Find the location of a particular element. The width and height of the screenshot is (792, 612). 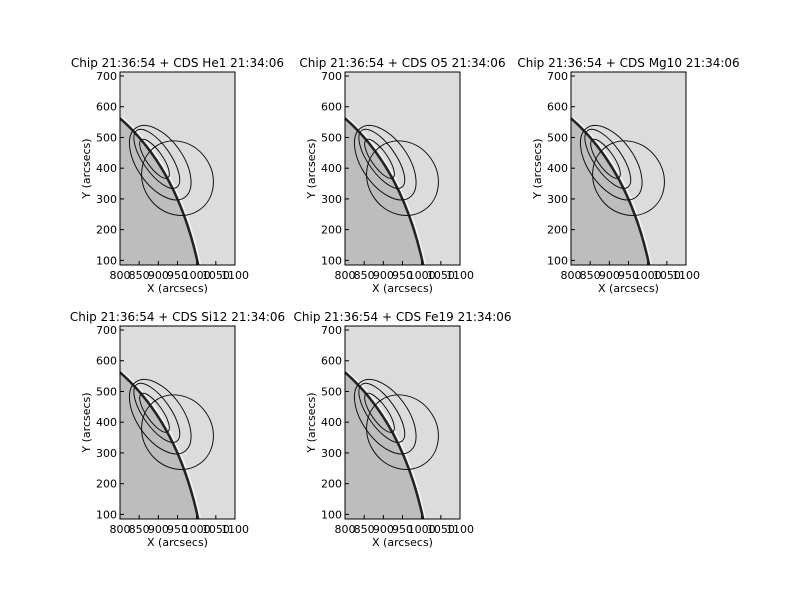

panel-title: Chip 21:36:54 + CDS Si12 21:34:06 is located at coordinates (177, 317).